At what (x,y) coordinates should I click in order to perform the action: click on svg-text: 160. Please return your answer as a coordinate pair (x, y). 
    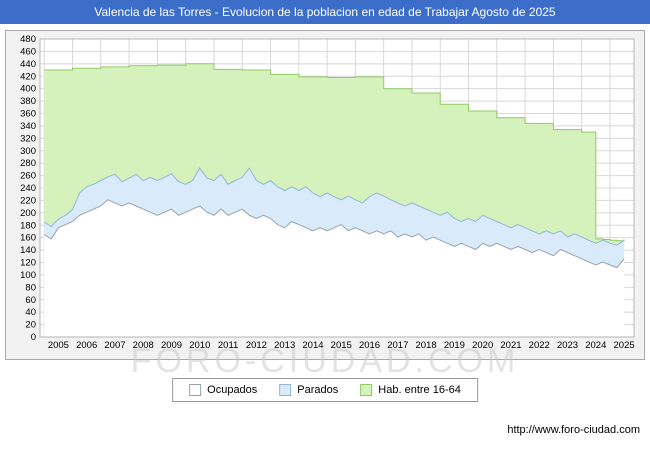
    Looking at the image, I should click on (28, 238).